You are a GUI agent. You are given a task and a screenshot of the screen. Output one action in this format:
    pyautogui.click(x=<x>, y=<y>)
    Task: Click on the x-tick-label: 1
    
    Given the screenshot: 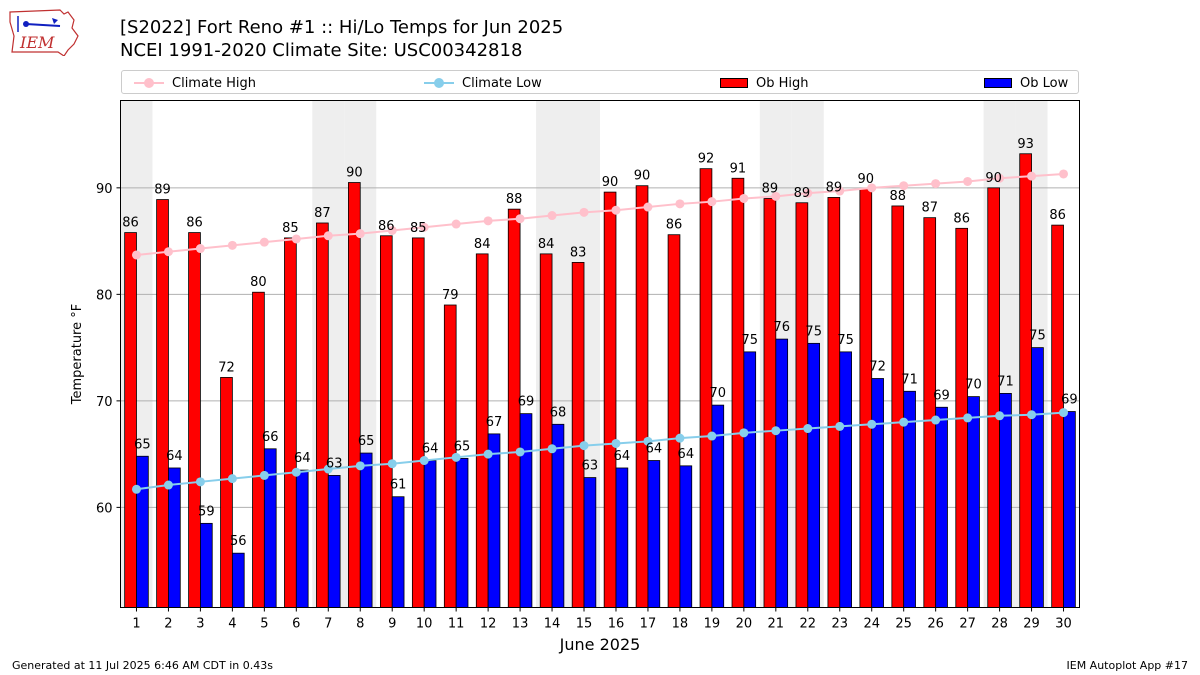 What is the action you would take?
    pyautogui.click(x=136, y=624)
    